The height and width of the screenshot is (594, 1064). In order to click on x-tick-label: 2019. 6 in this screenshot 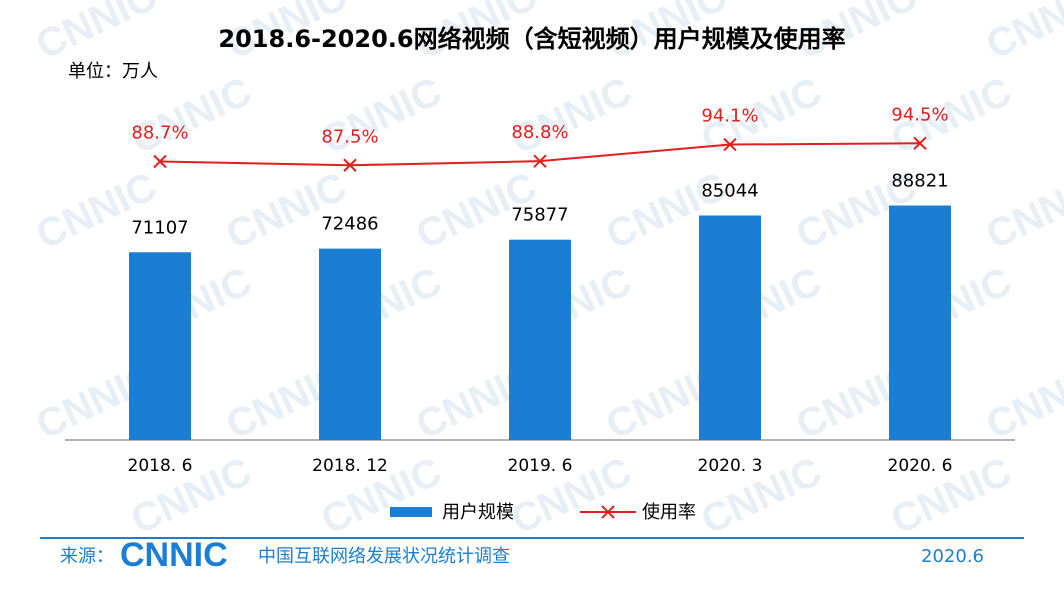, I will do `click(540, 466)`.